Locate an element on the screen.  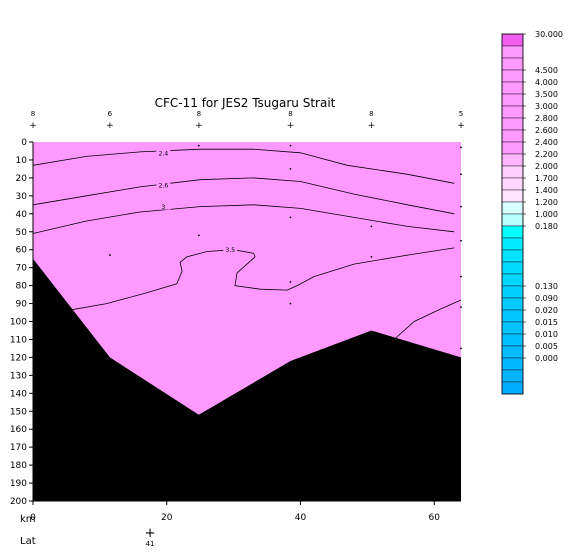
colorbar-label: 2.200 is located at coordinates (546, 154).